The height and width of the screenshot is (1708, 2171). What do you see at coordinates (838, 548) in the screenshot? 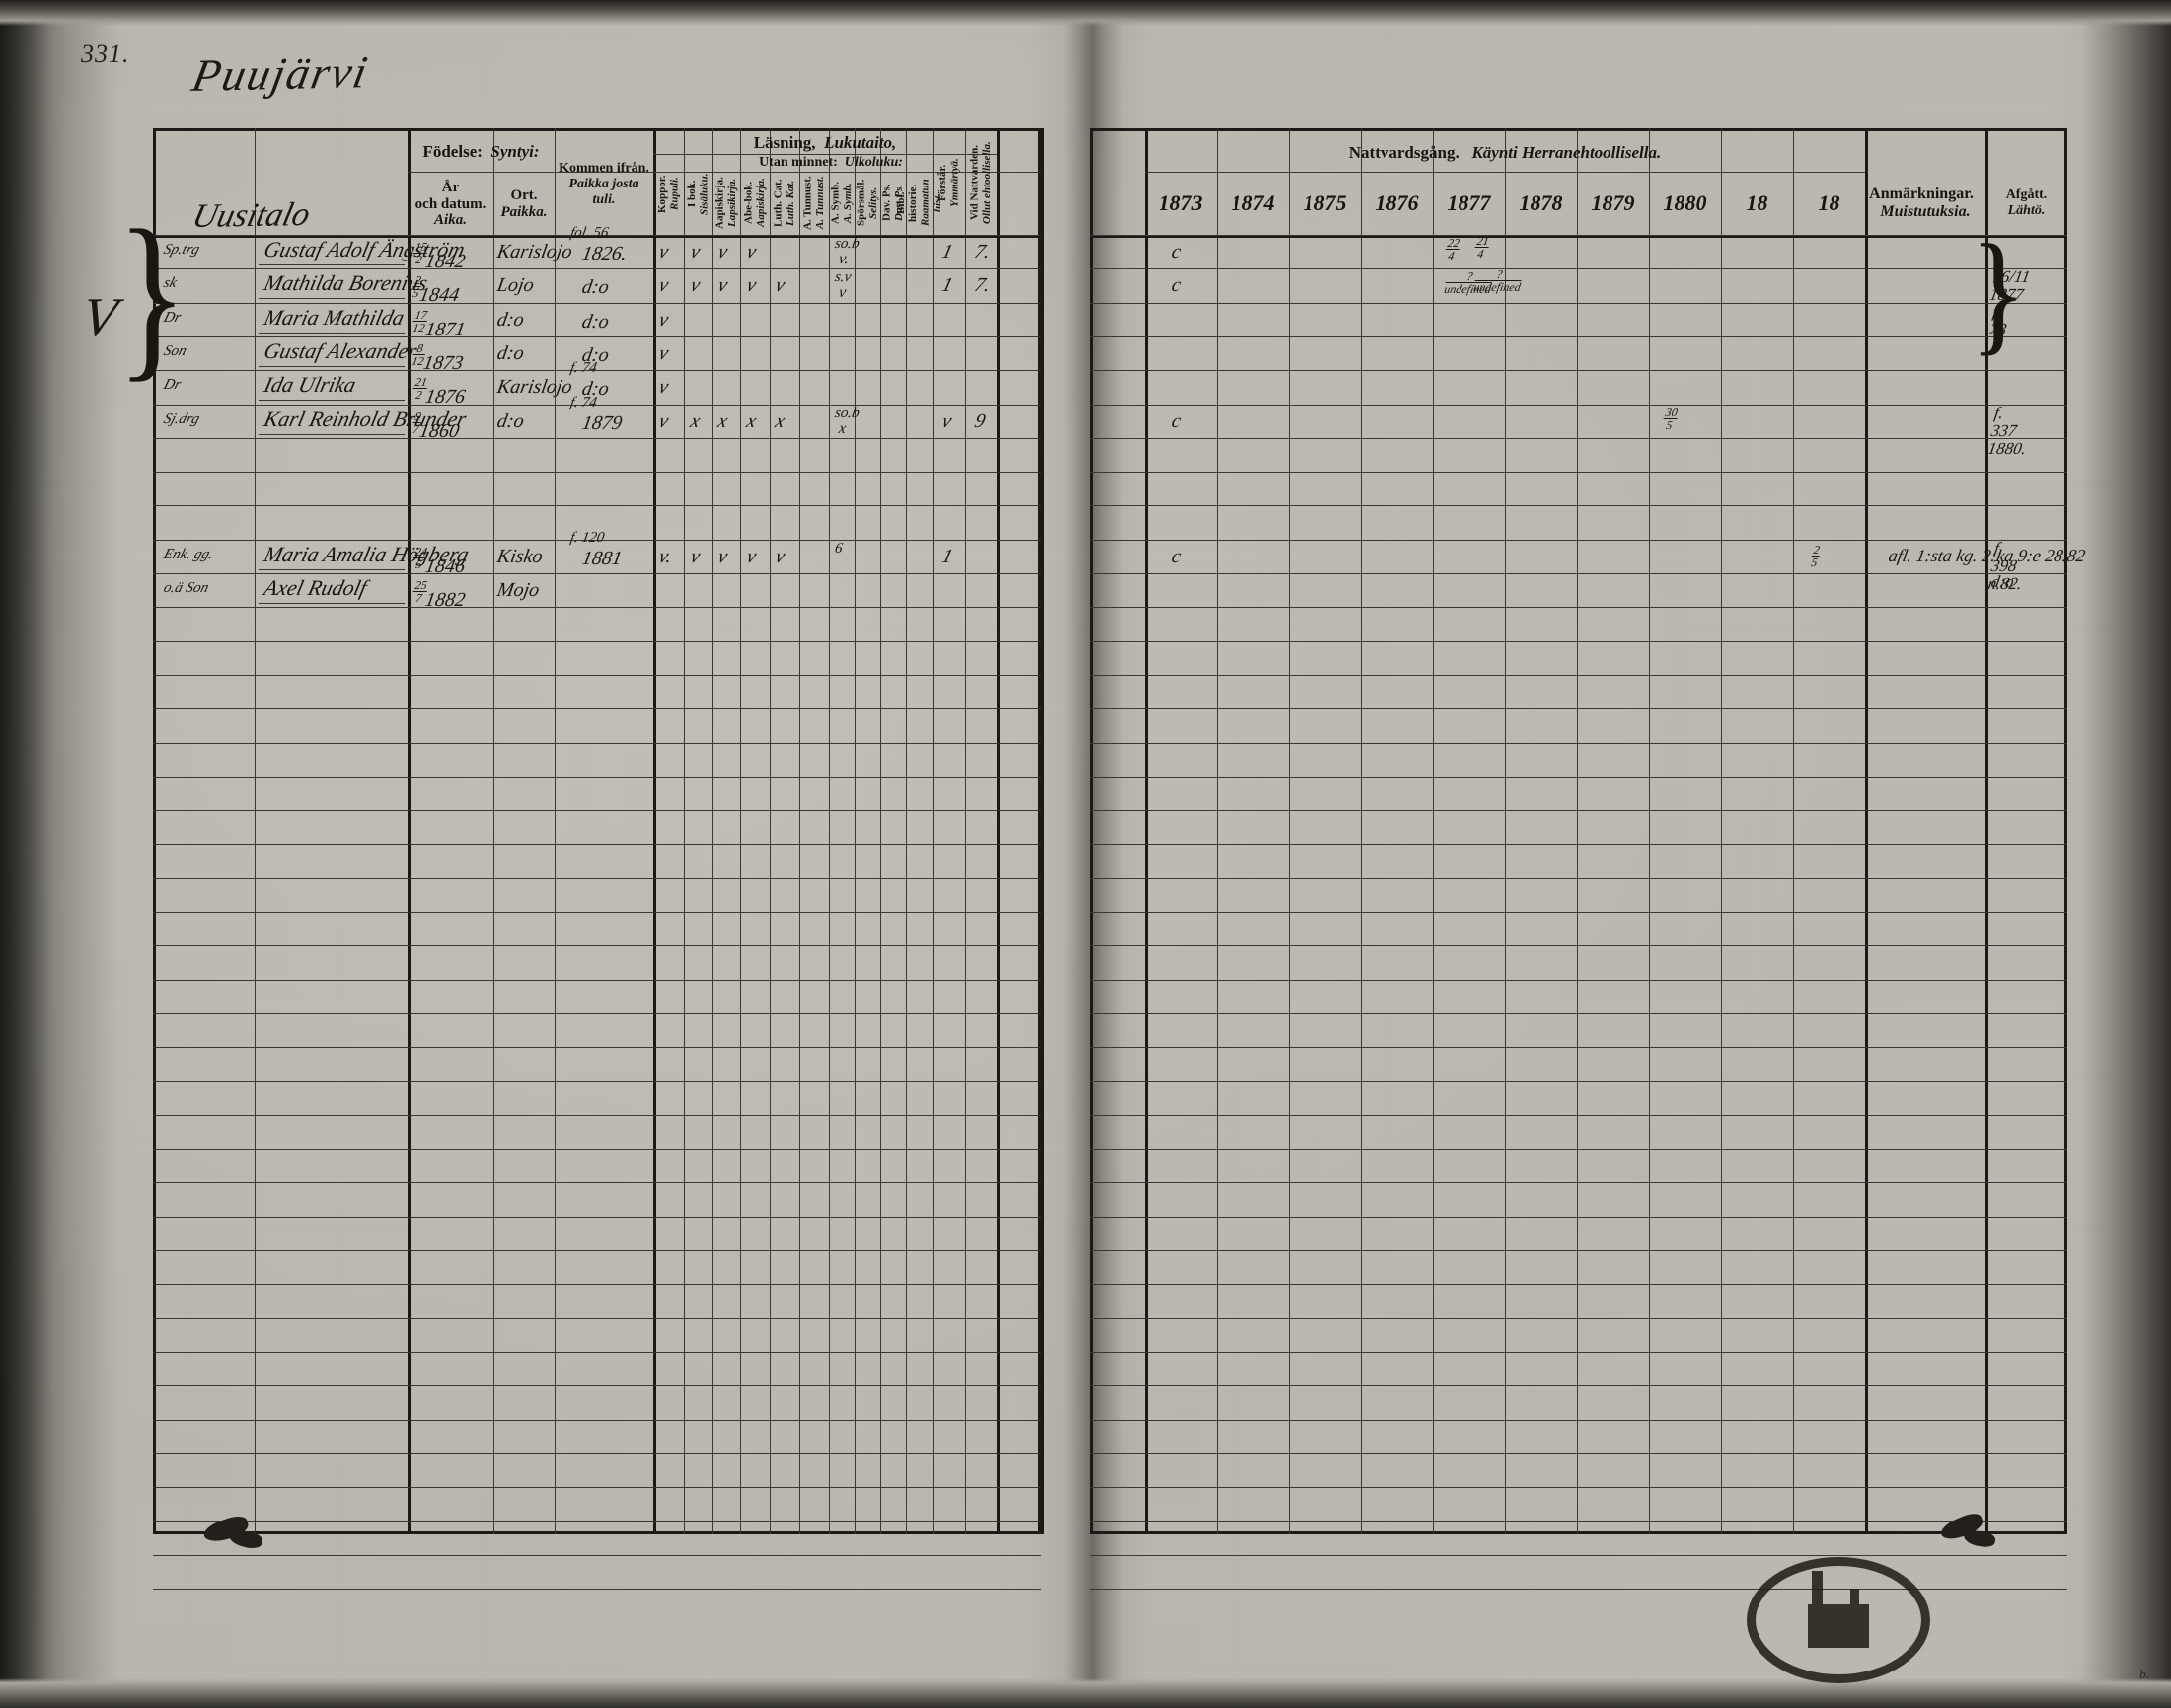
I see `row-reading-note: 6` at bounding box center [838, 548].